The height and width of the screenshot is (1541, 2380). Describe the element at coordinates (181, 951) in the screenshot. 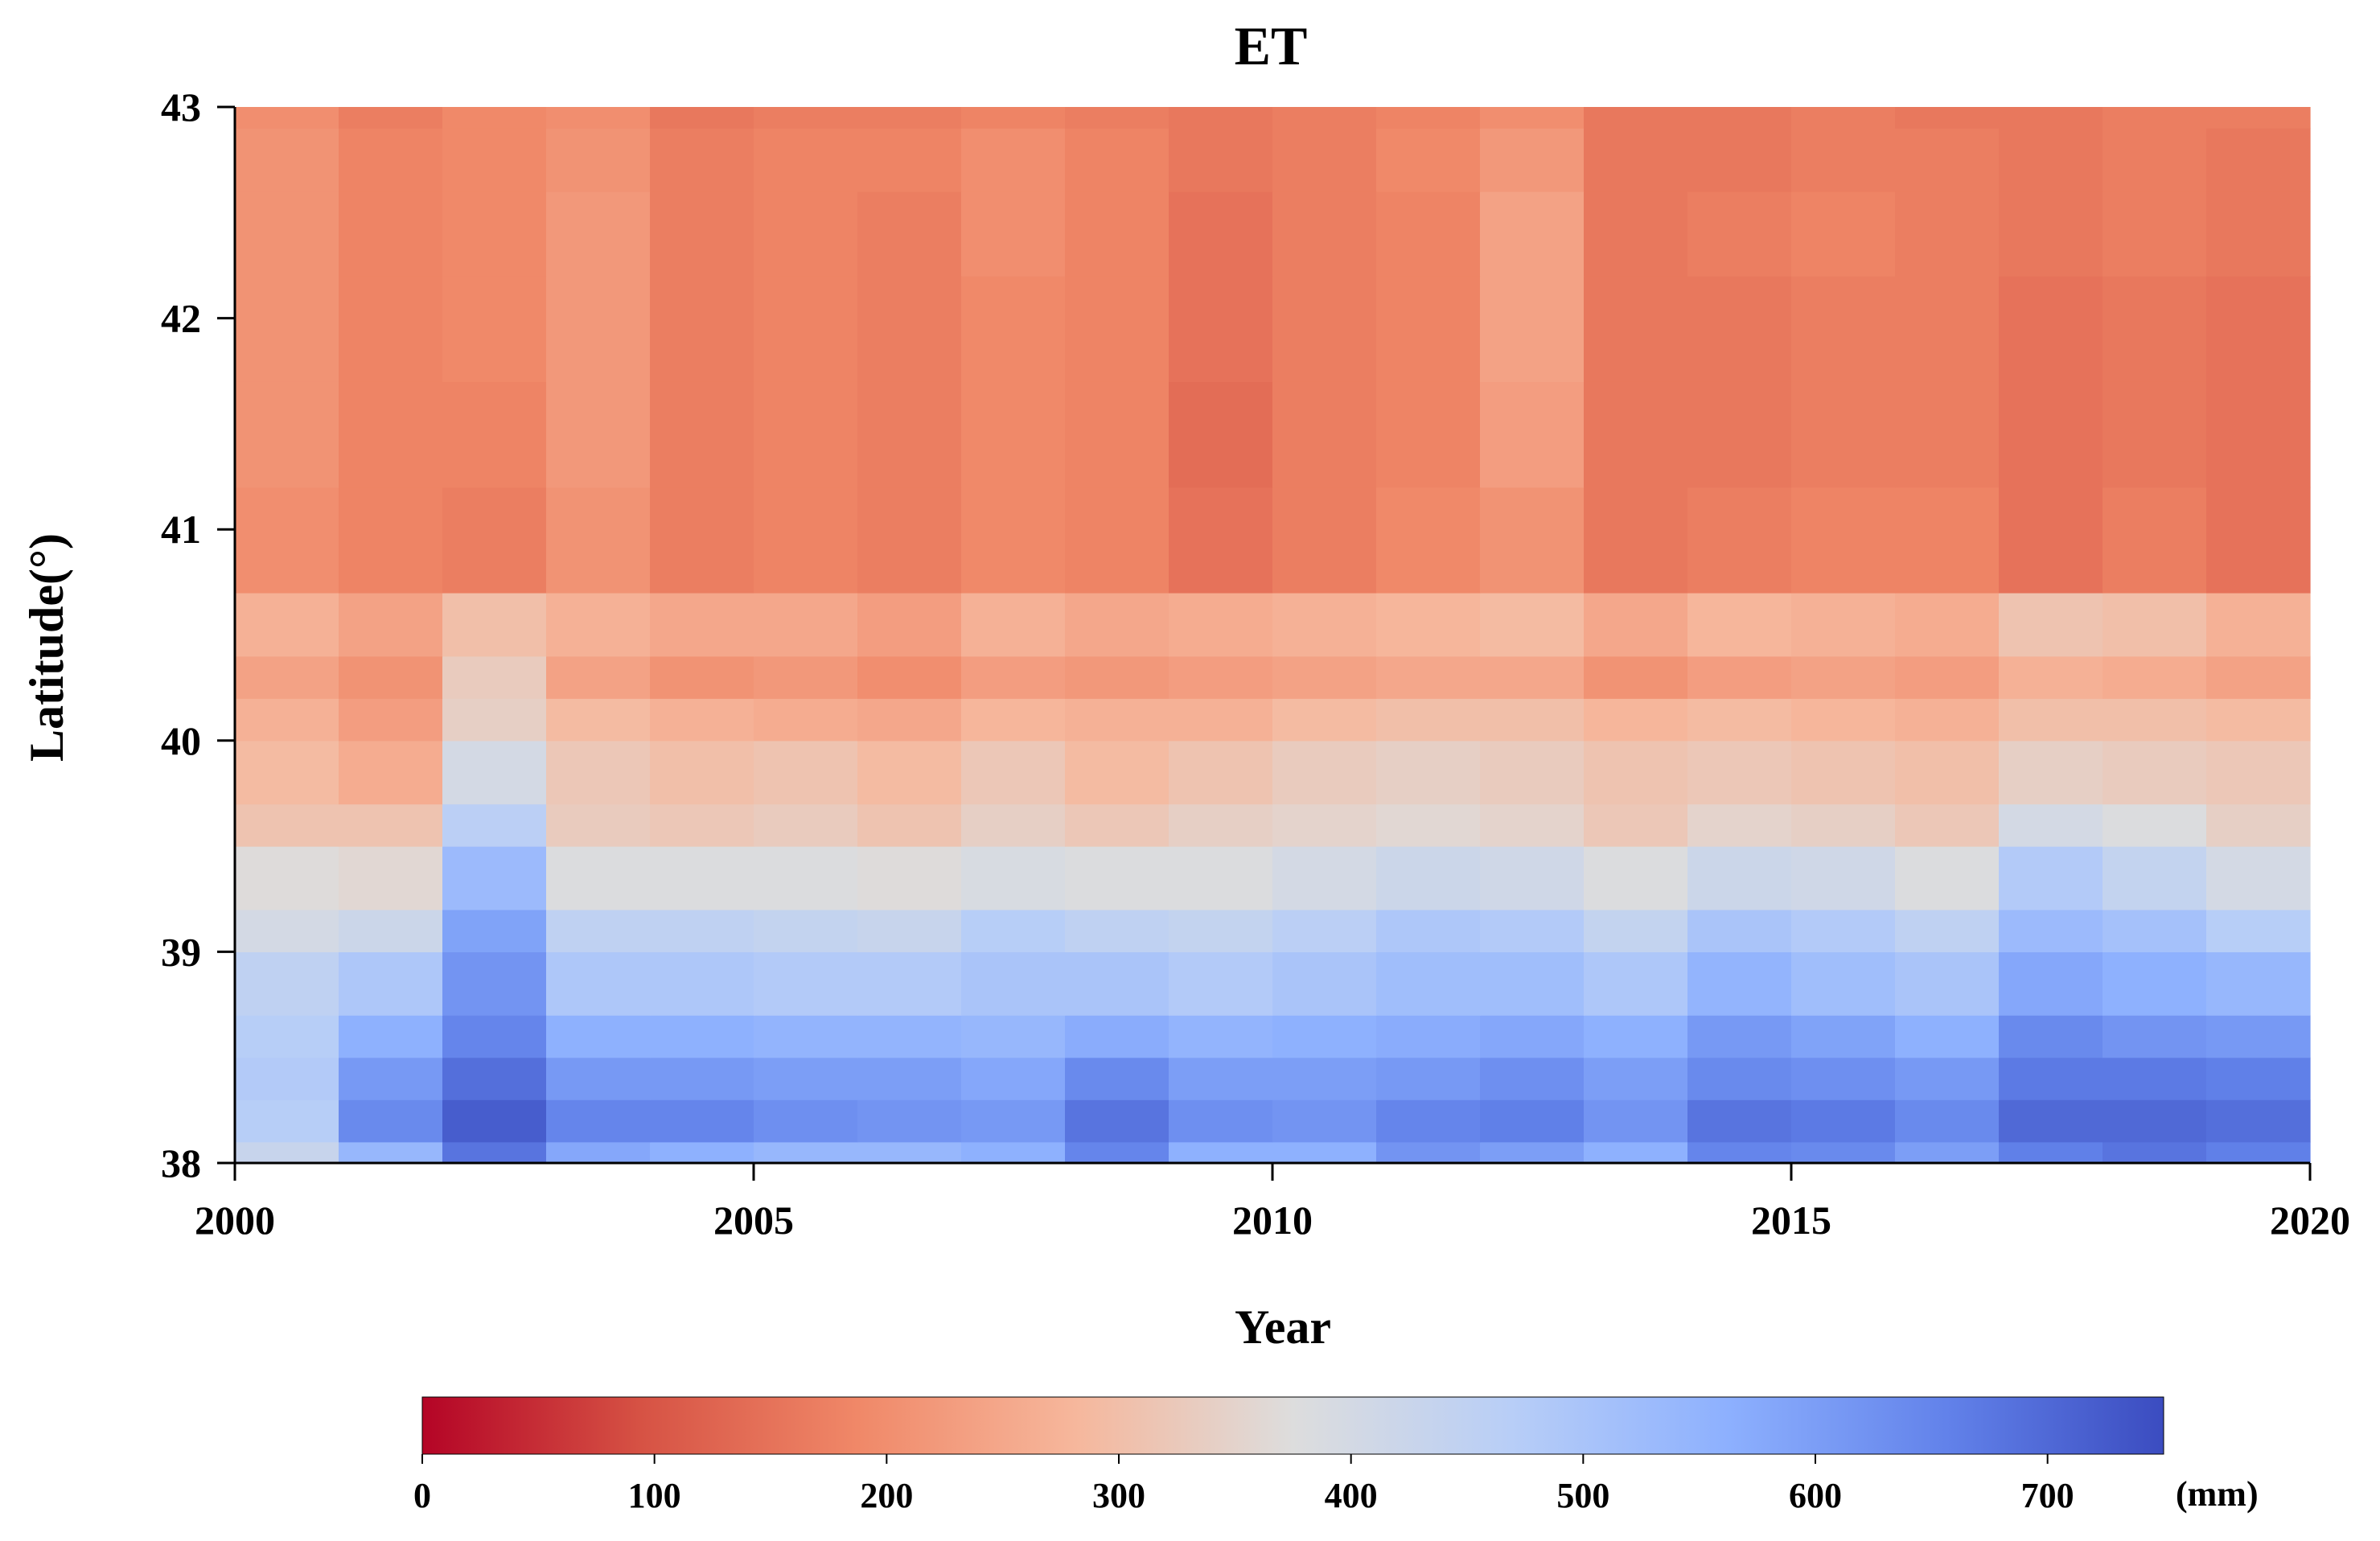

I see `y-tick-label: 39` at that location.